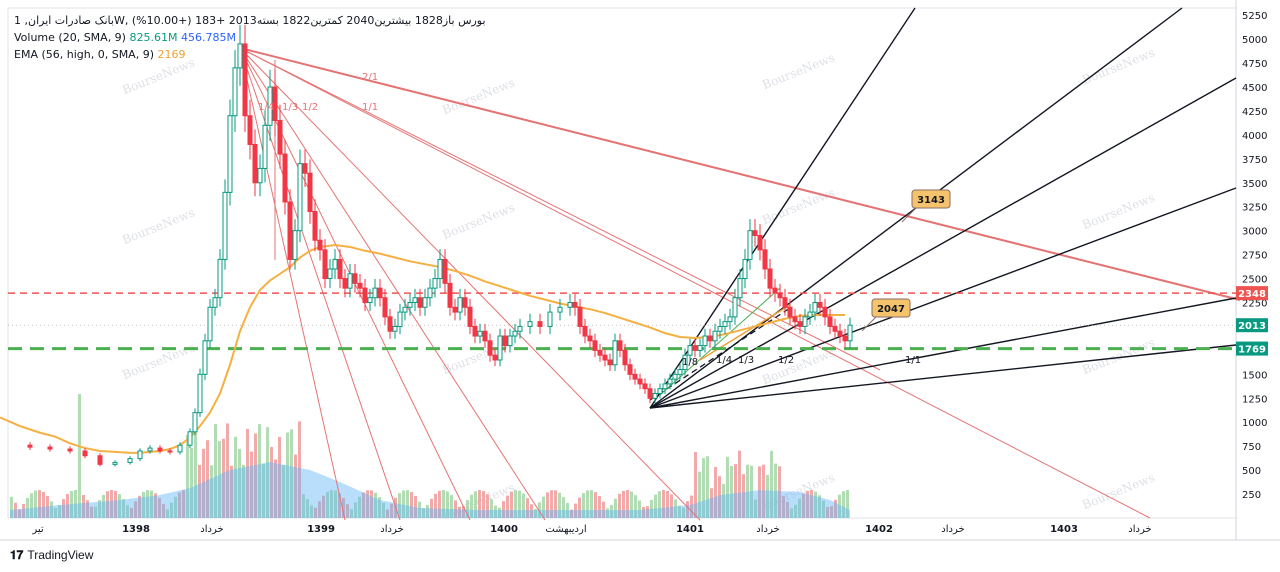 This screenshot has height=572, width=1280. Describe the element at coordinates (250, 37) in the screenshot. I see `legend-volume: Volume (20, SMA, 9) 825.61M 456.785M` at that location.